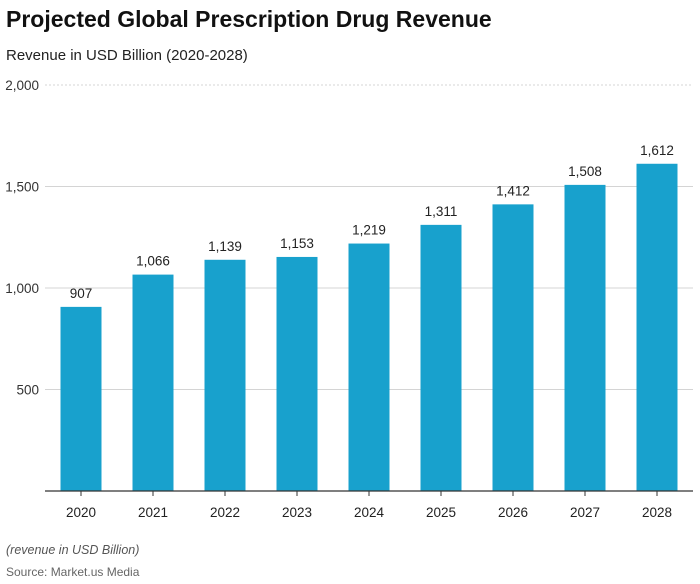 This screenshot has height=584, width=700. I want to click on data-label: 1,412, so click(513, 190).